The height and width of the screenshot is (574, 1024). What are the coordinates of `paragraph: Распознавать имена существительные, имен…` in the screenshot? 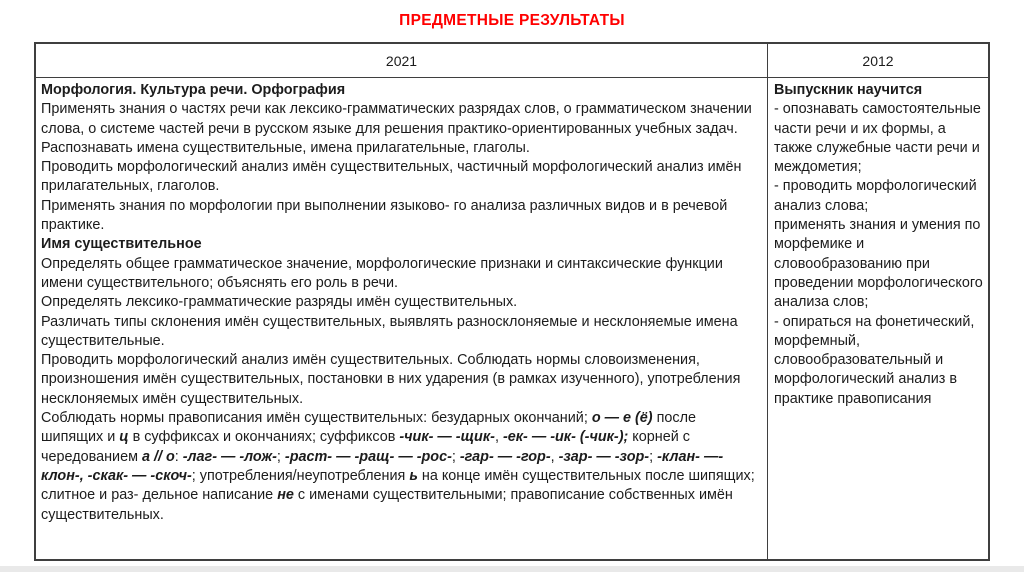 It's located at (285, 147).